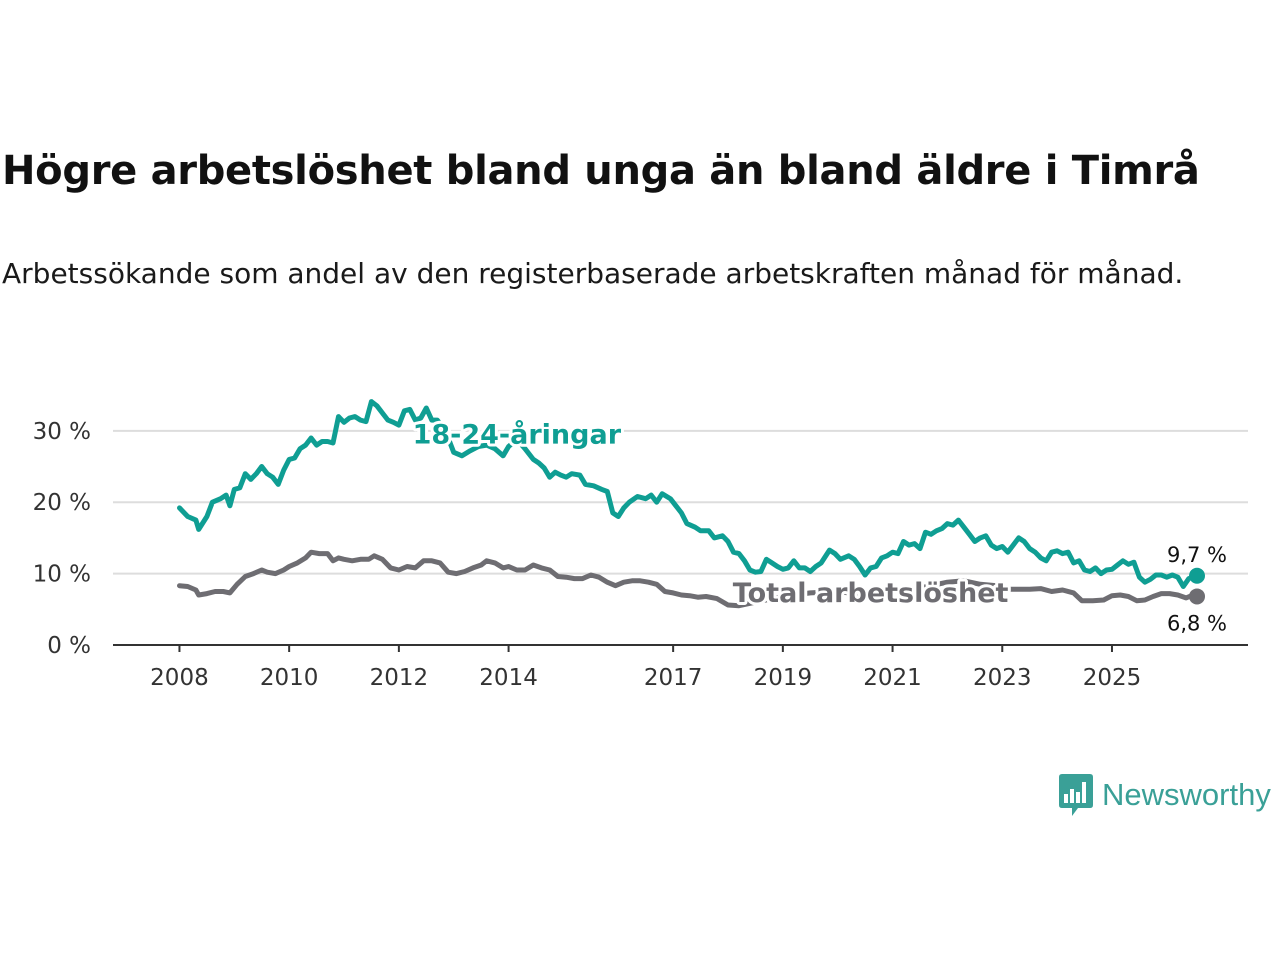  What do you see at coordinates (517, 435) in the screenshot?
I see `series-name-label-youth: 18-24-åringar` at bounding box center [517, 435].